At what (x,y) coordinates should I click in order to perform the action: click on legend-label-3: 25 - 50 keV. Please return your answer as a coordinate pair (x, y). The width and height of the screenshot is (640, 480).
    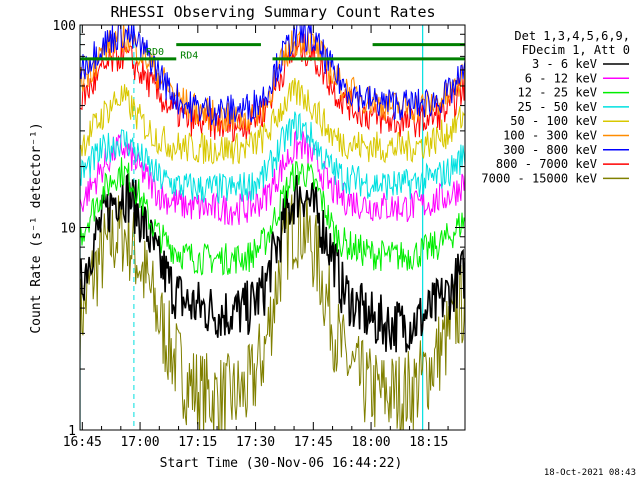
    Looking at the image, I should click on (557, 107).